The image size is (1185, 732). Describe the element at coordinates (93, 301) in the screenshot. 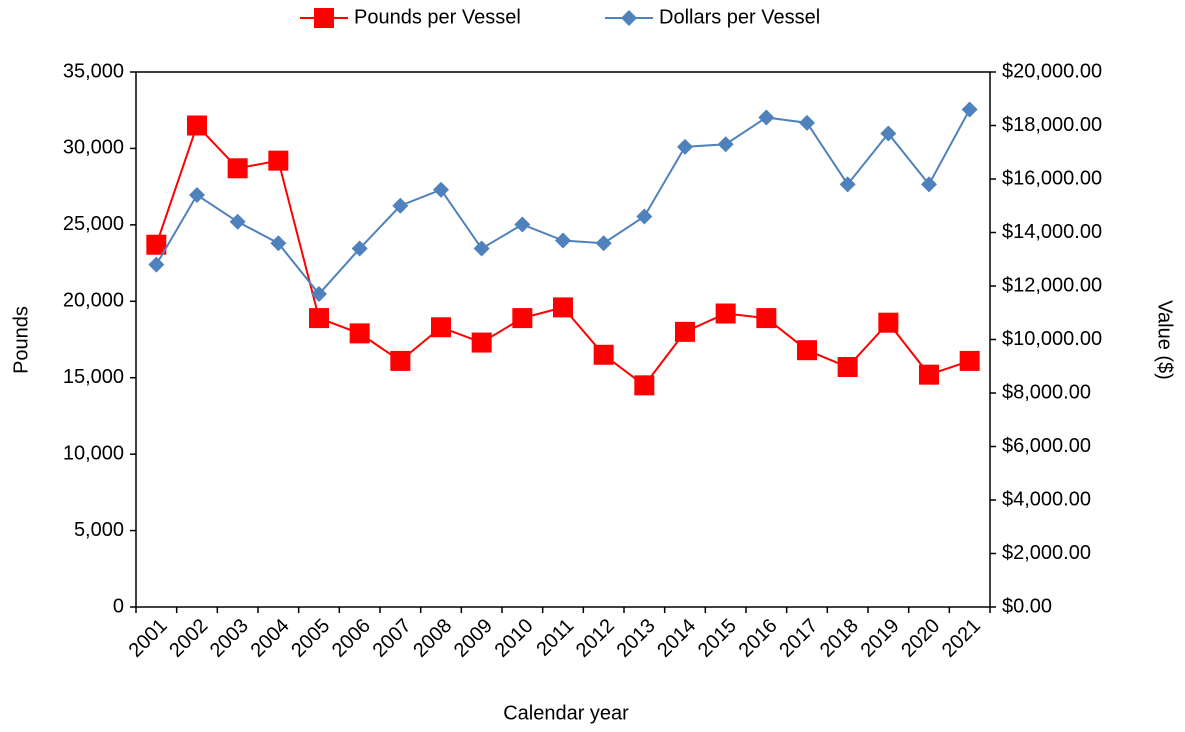

I see `y-tick-label: 20,000` at that location.